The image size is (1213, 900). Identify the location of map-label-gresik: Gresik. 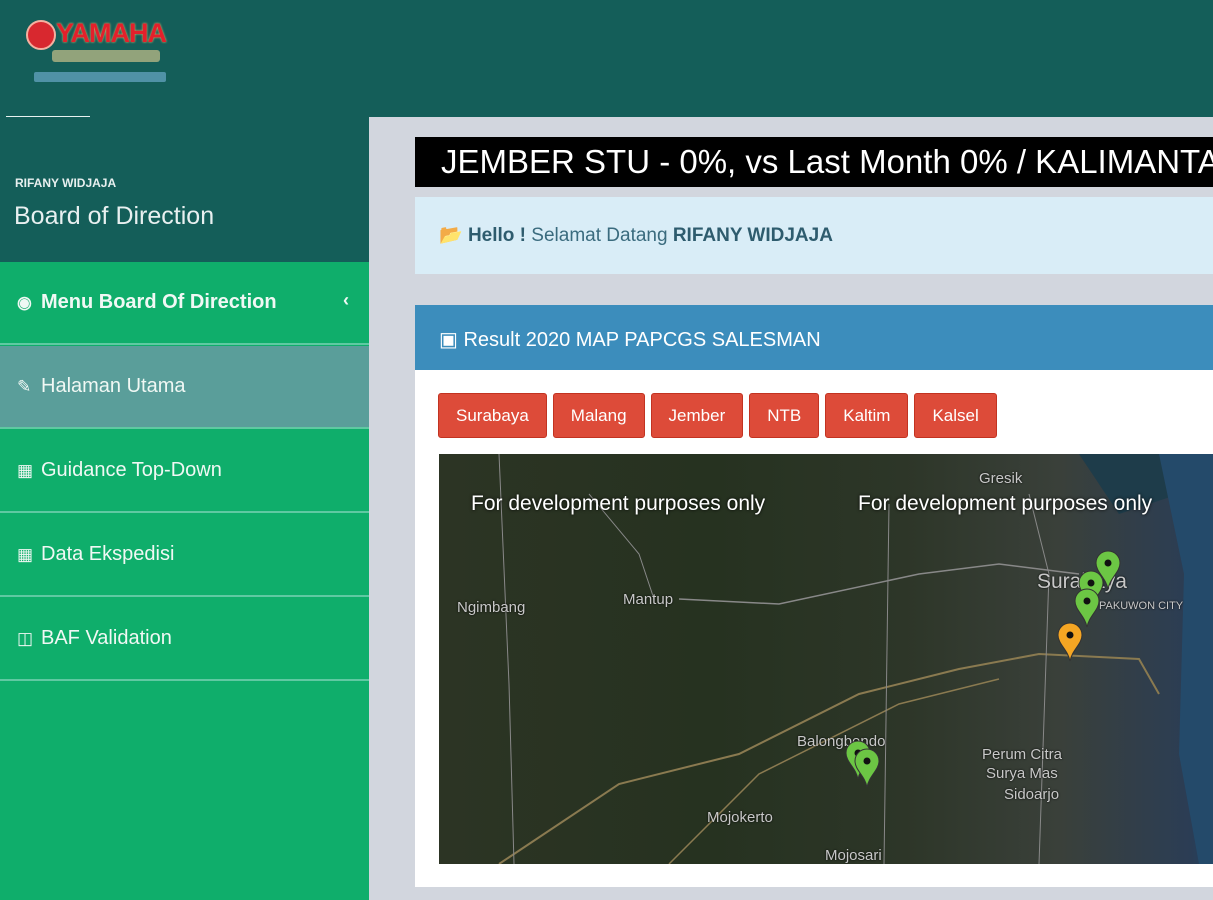
(1001, 478).